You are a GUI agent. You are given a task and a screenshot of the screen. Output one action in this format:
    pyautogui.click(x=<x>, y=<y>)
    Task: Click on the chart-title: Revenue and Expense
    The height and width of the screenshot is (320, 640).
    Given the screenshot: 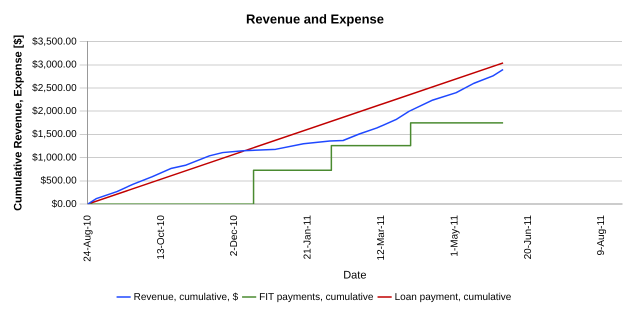 What is the action you would take?
    pyautogui.click(x=315, y=18)
    